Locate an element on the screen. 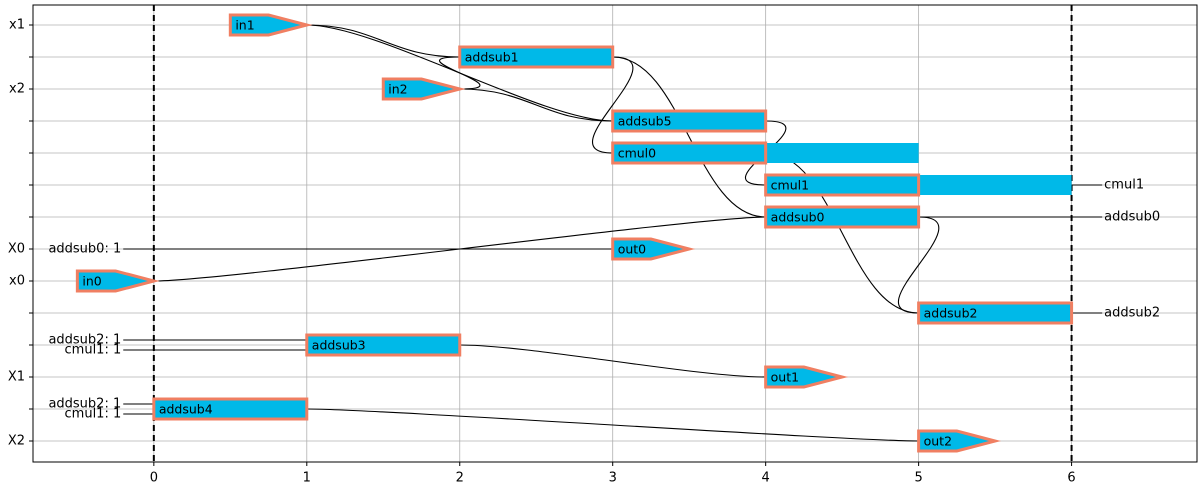  x-tick-label: 4 is located at coordinates (766, 478).